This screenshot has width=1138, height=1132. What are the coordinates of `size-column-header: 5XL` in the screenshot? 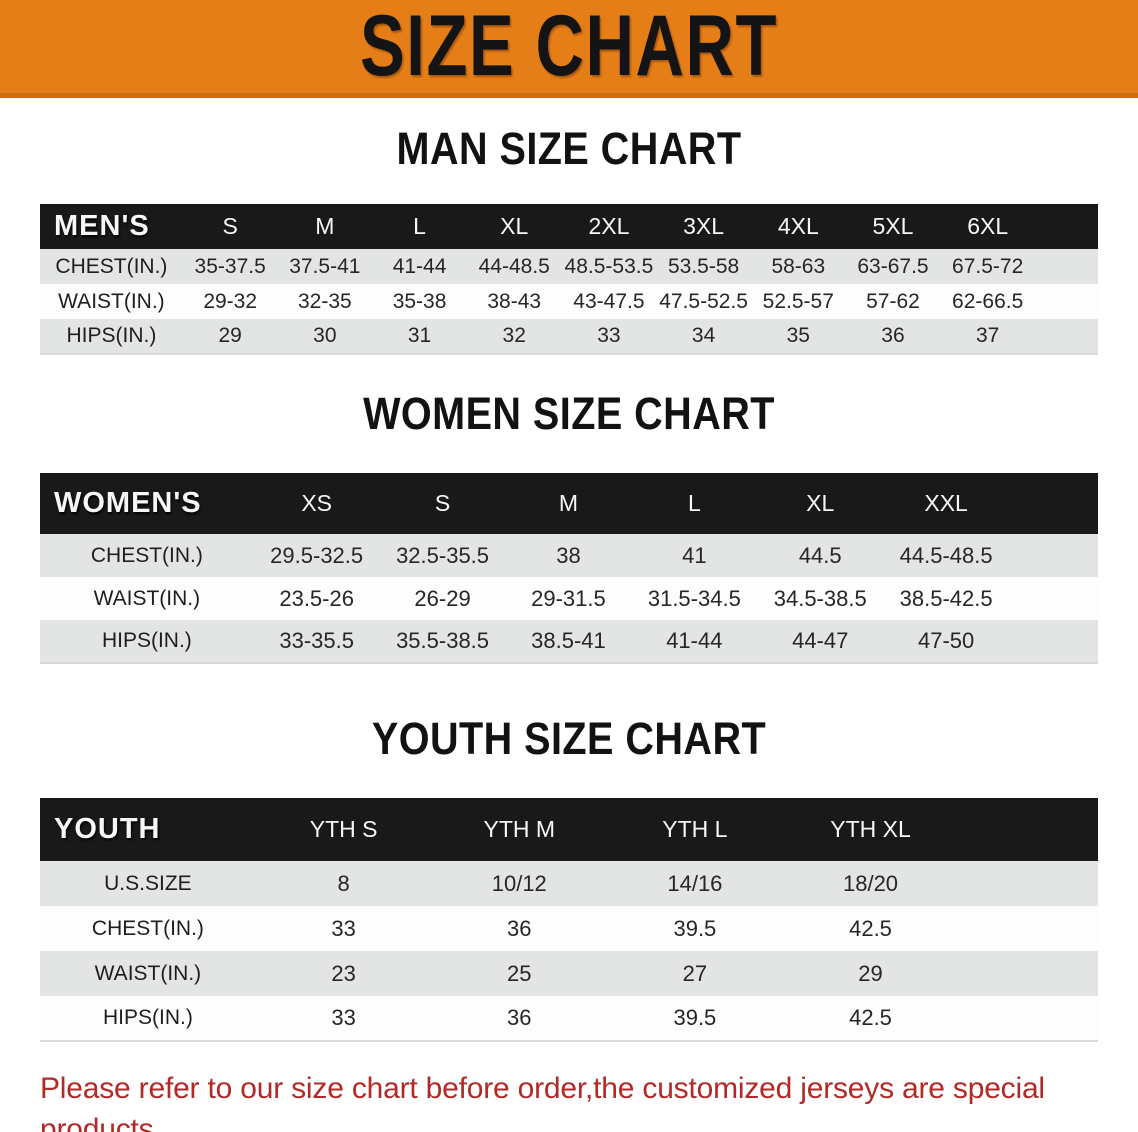 It's located at (893, 226).